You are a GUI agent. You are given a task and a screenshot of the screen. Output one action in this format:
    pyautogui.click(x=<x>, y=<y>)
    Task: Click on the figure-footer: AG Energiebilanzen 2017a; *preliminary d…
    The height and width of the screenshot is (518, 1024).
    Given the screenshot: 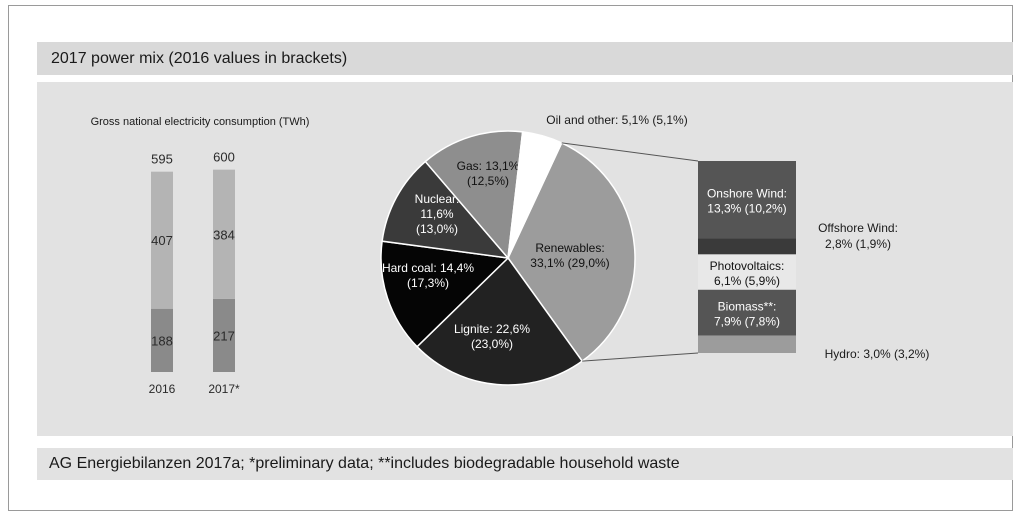 What is the action you would take?
    pyautogui.click(x=525, y=464)
    